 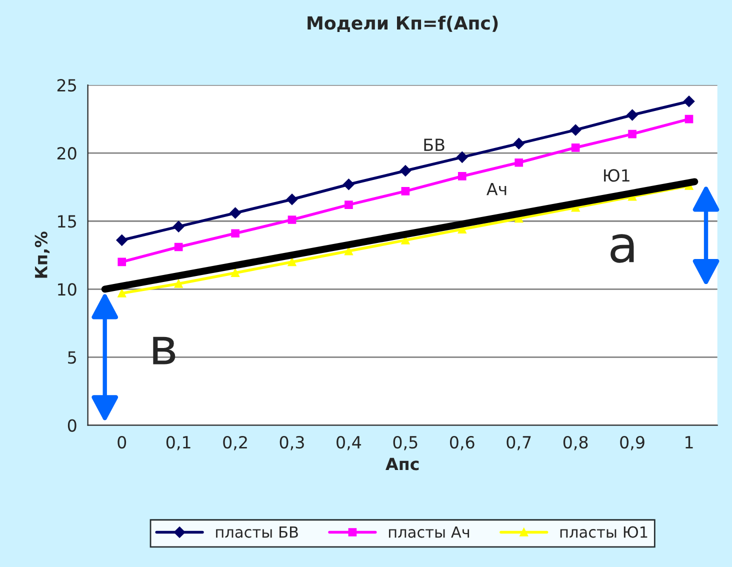 I want to click on y-tick-label: 10, so click(x=67, y=289).